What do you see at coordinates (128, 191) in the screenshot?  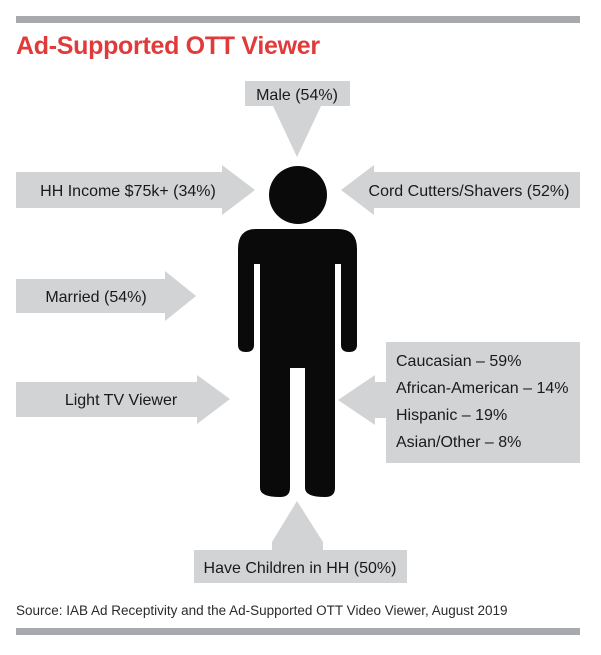 I see `income-label: HH Income $75k+ (34%)` at bounding box center [128, 191].